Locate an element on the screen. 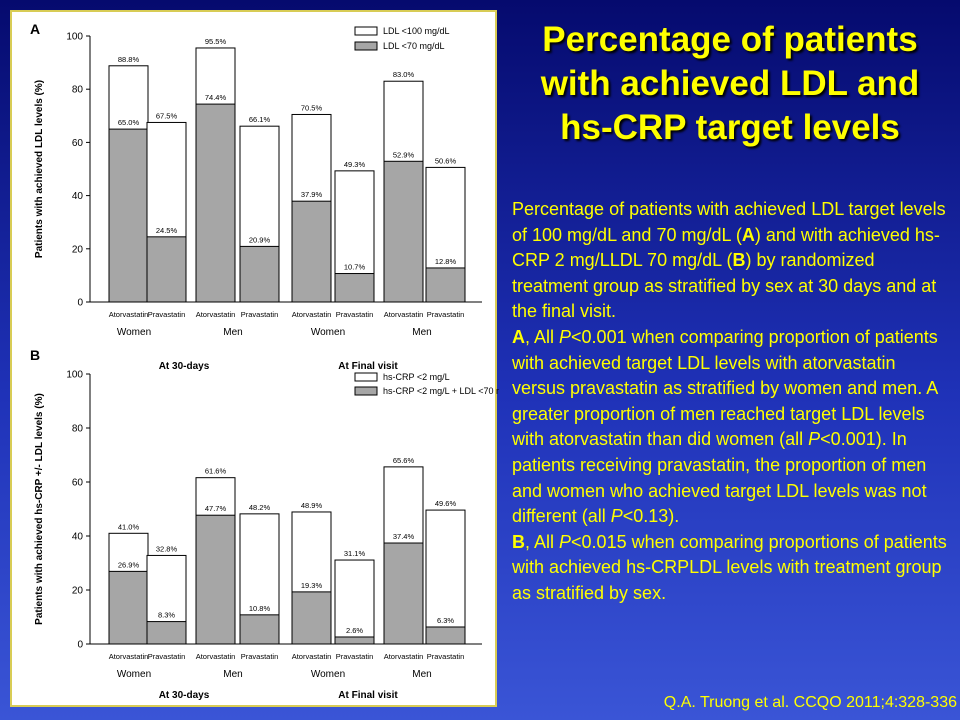 This screenshot has width=960, height=720. citation: Q.A. Truong et al. CCQO 2011;4:328-336 is located at coordinates (810, 702).